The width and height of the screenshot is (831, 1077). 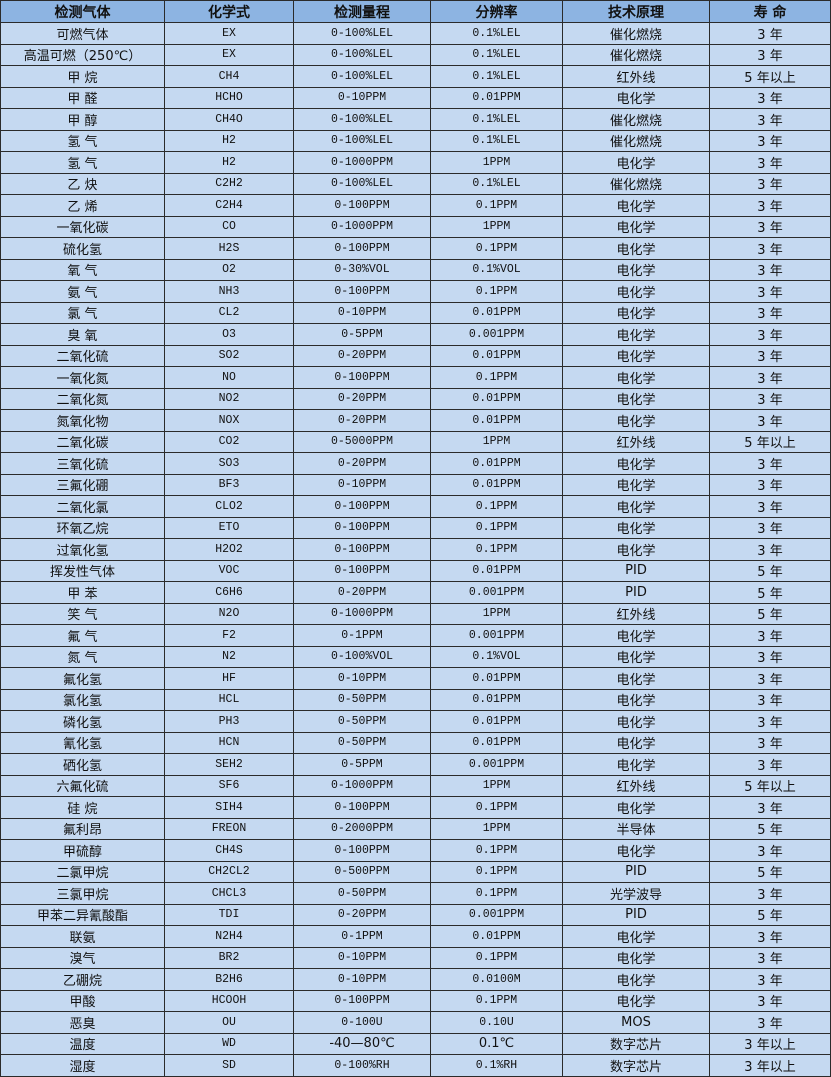 I want to click on gas-cell: 环氧乙烷, so click(x=82, y=527).